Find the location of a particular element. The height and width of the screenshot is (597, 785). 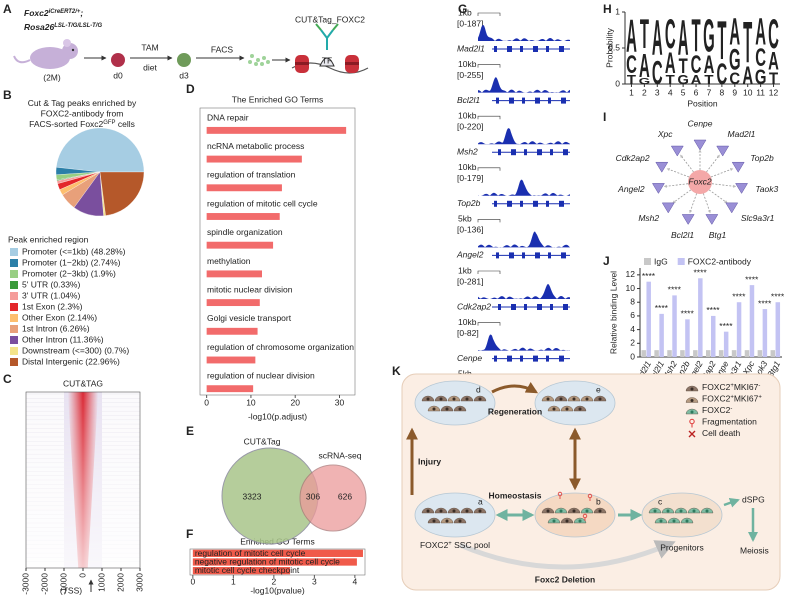

panel-label: E is located at coordinates (190, 431).